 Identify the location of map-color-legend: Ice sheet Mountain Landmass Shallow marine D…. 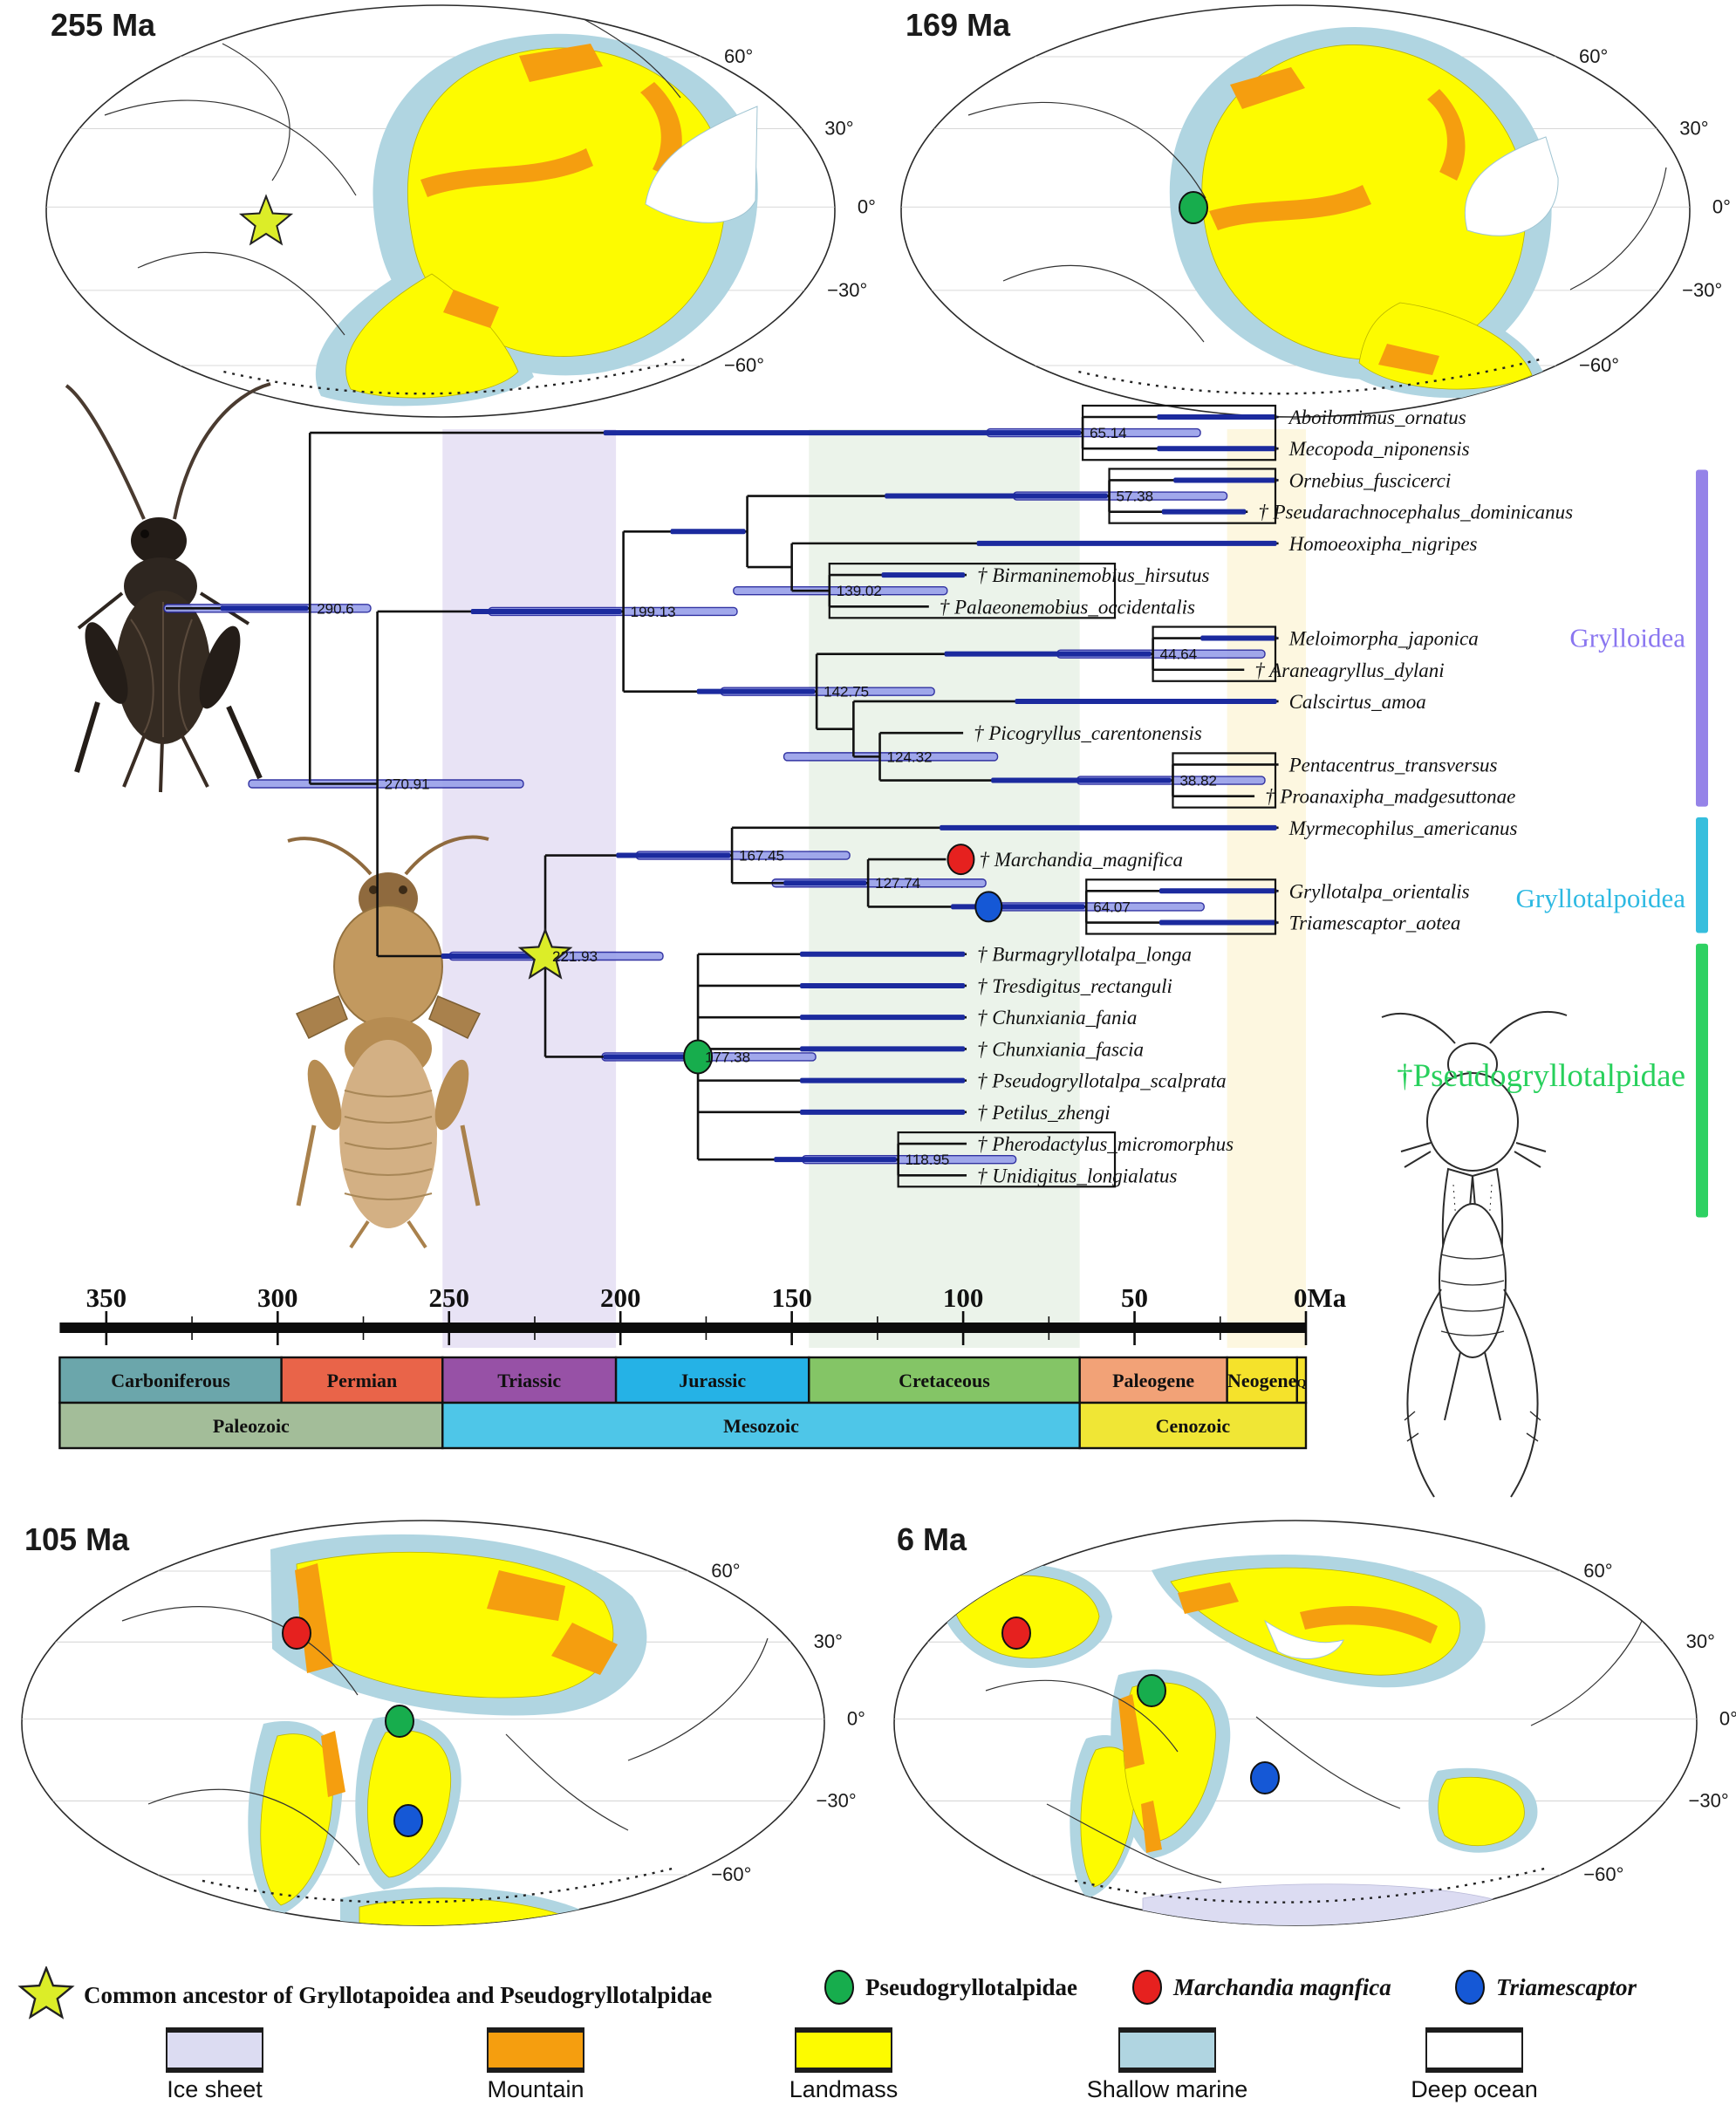
(868, 2066).